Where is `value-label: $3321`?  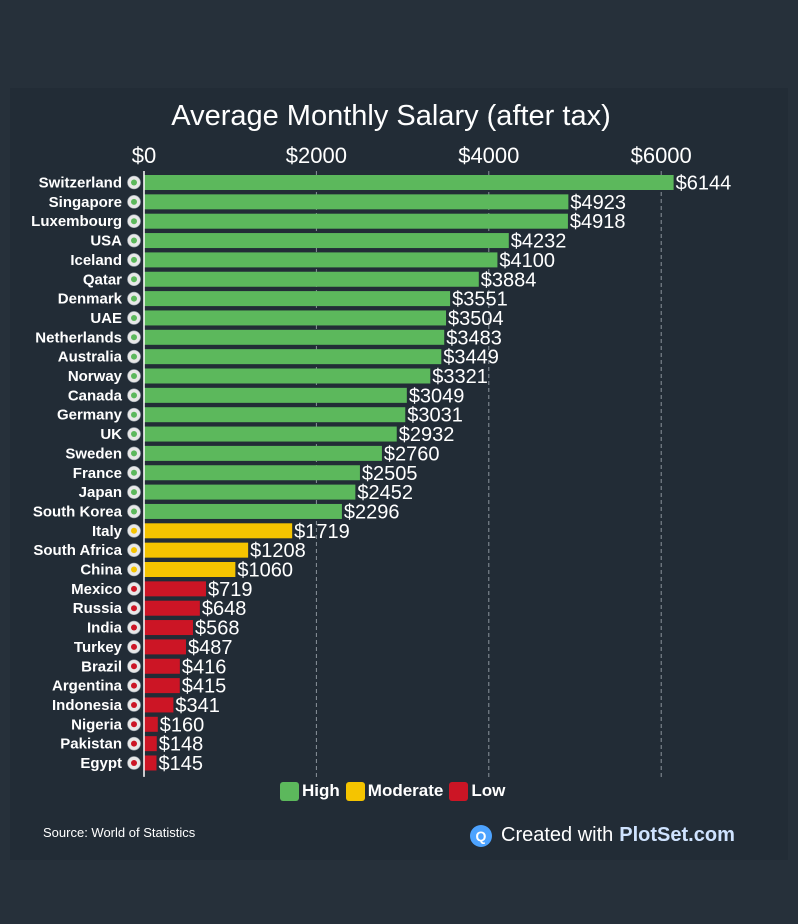
value-label: $3321 is located at coordinates (460, 377).